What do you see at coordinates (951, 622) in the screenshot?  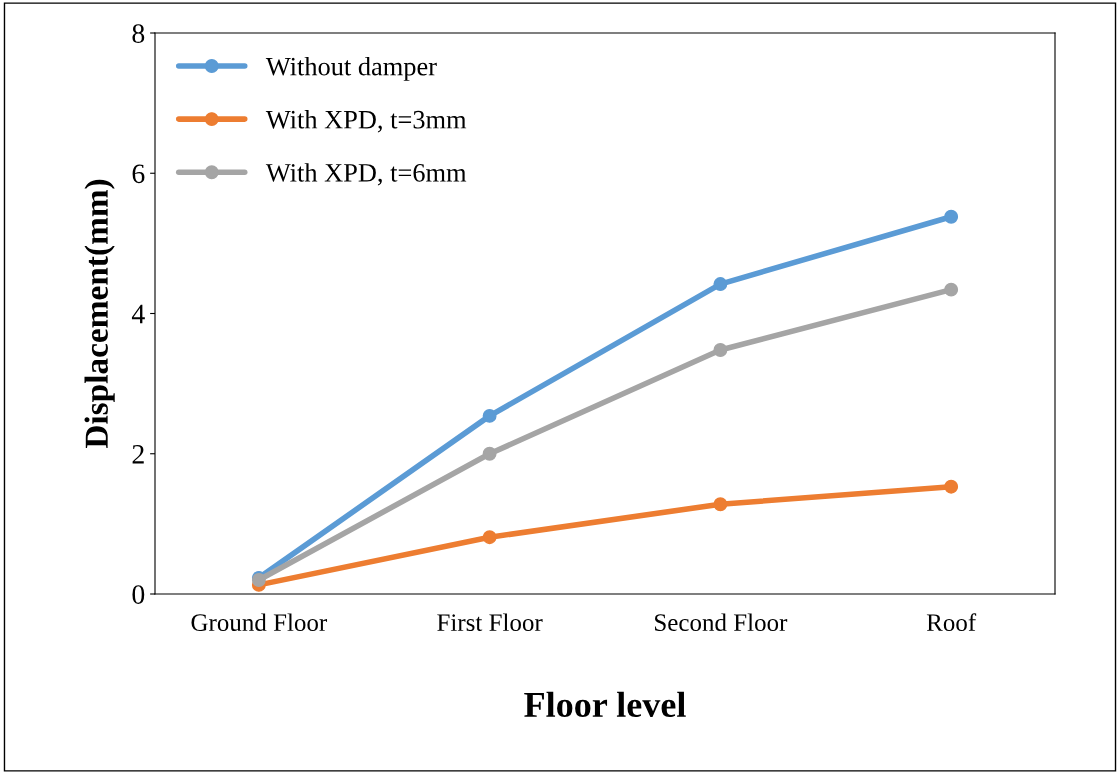 I see `x-tick-label: Roof` at bounding box center [951, 622].